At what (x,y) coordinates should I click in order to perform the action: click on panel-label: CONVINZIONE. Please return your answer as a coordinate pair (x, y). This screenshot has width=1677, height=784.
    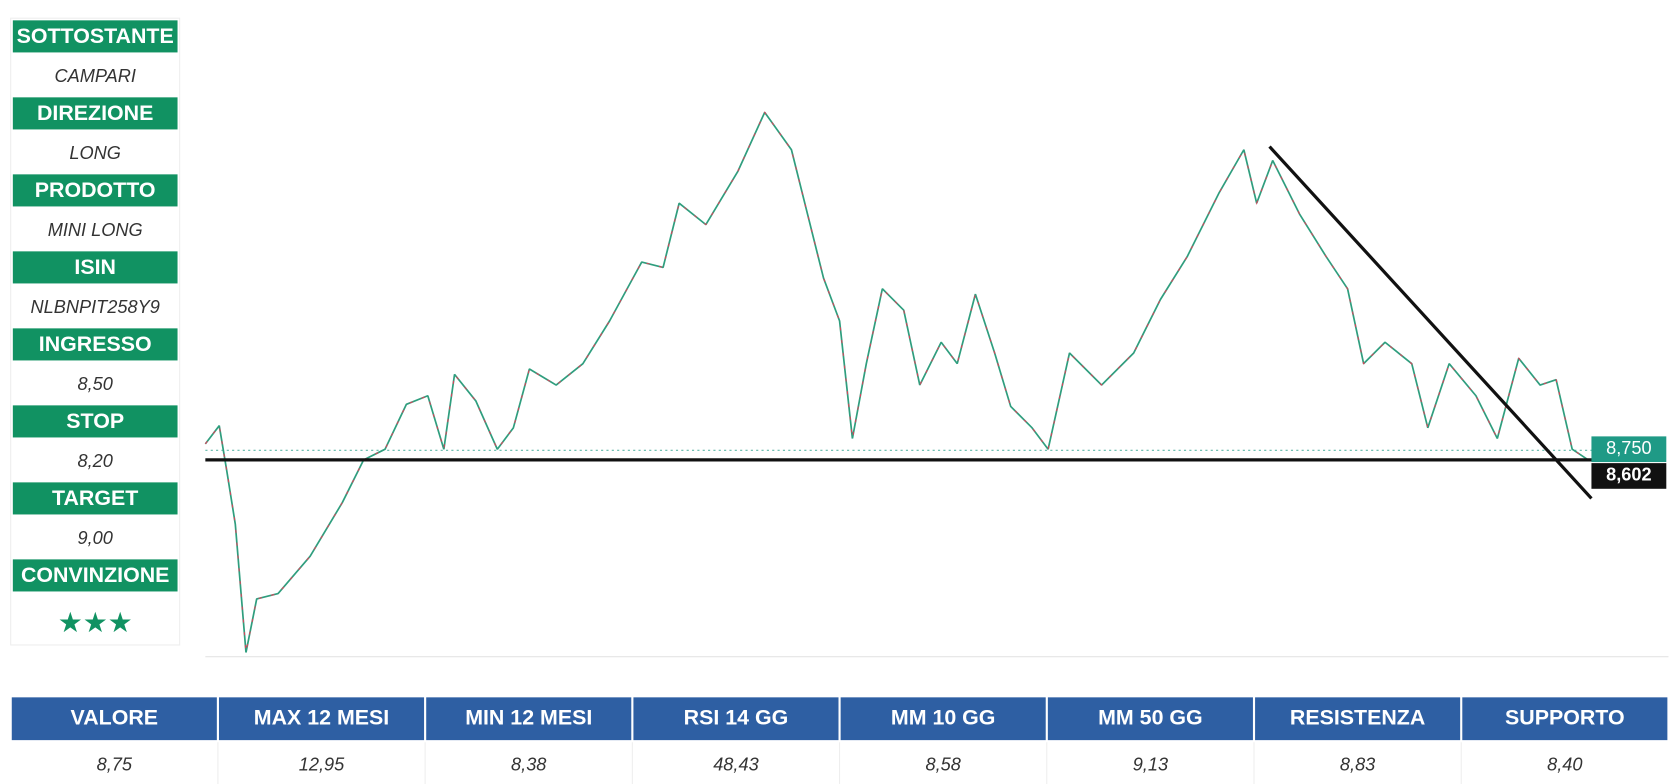
    Looking at the image, I should click on (95, 575).